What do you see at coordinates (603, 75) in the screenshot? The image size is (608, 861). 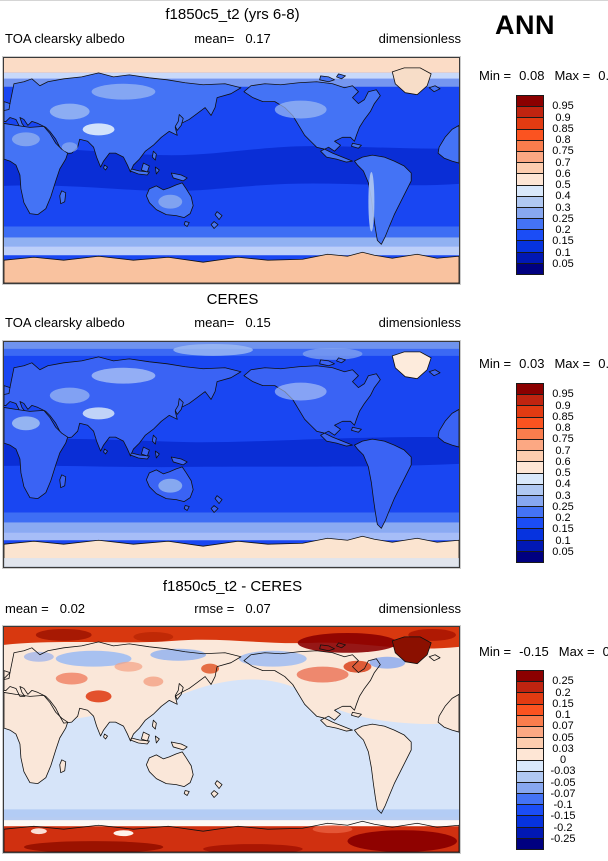 I see `panel1-max-value: 0.72` at bounding box center [603, 75].